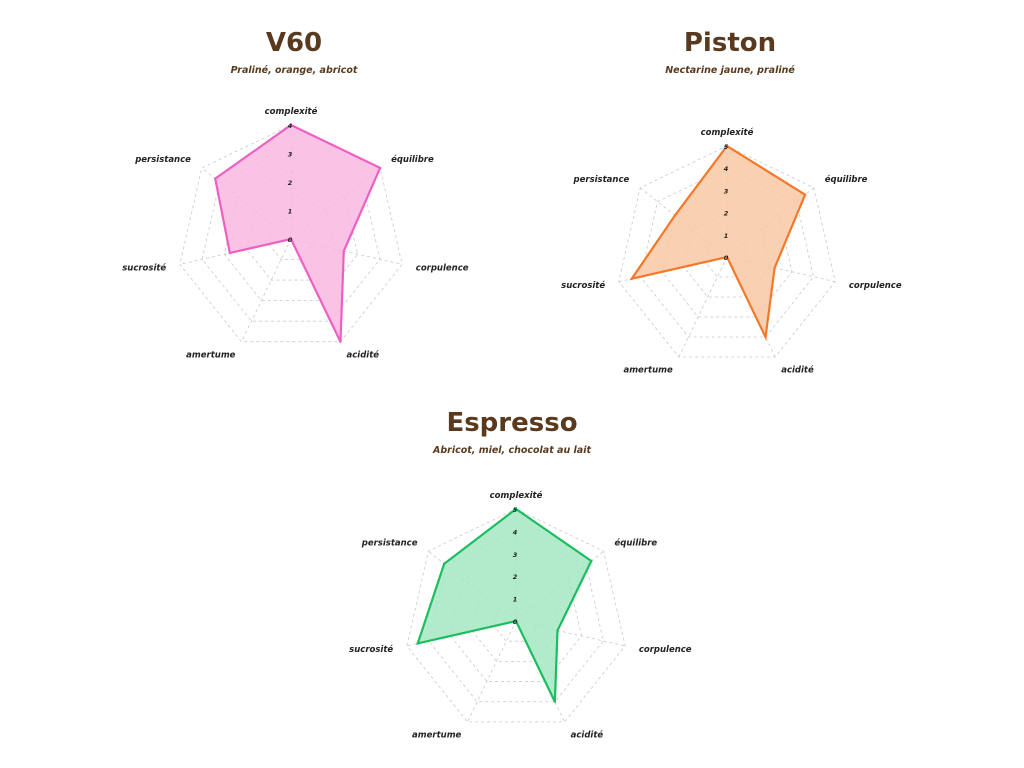 The image size is (1024, 768). I want to click on chart-subtitle: Praliné, orange, abricot, so click(294, 70).